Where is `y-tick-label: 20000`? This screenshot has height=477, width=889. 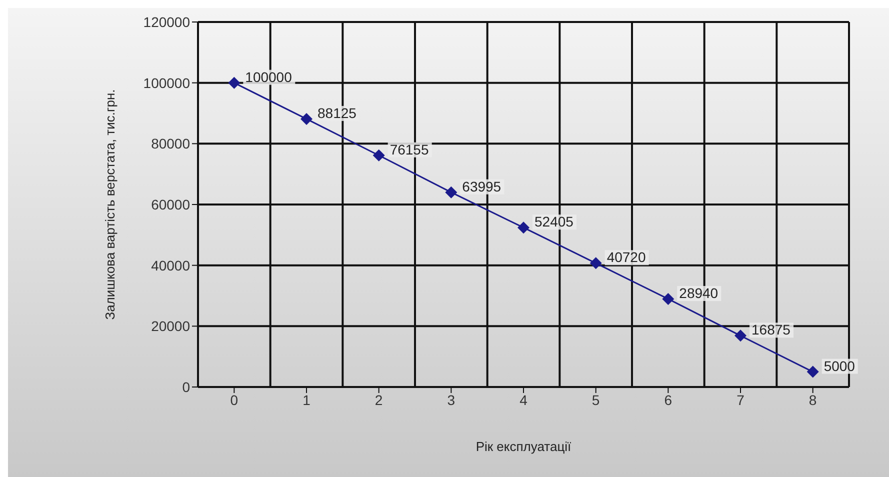
y-tick-label: 20000 is located at coordinates (170, 326).